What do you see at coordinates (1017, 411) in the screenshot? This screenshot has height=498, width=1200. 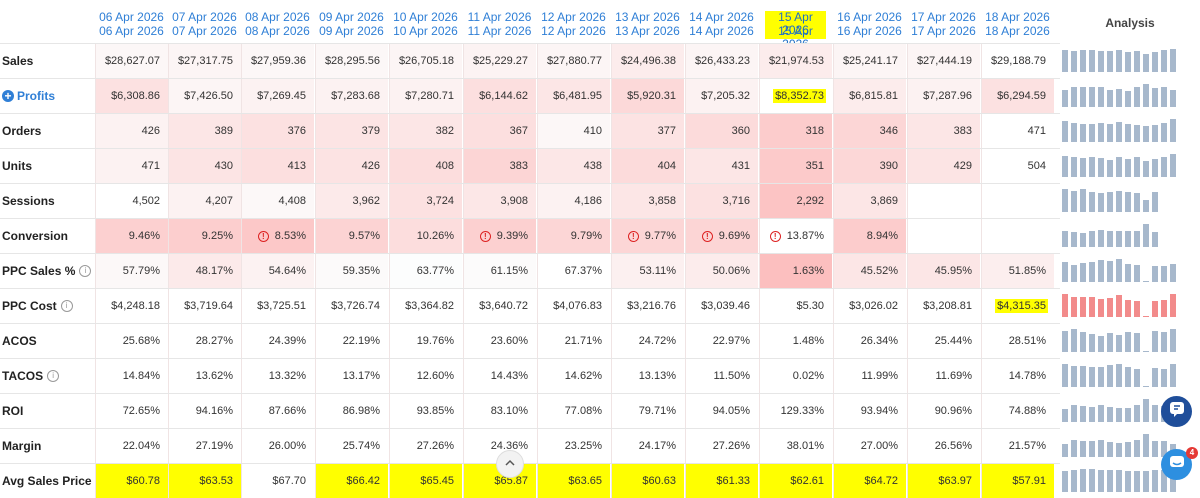 I see `table-cell: 74.88%` at bounding box center [1017, 411].